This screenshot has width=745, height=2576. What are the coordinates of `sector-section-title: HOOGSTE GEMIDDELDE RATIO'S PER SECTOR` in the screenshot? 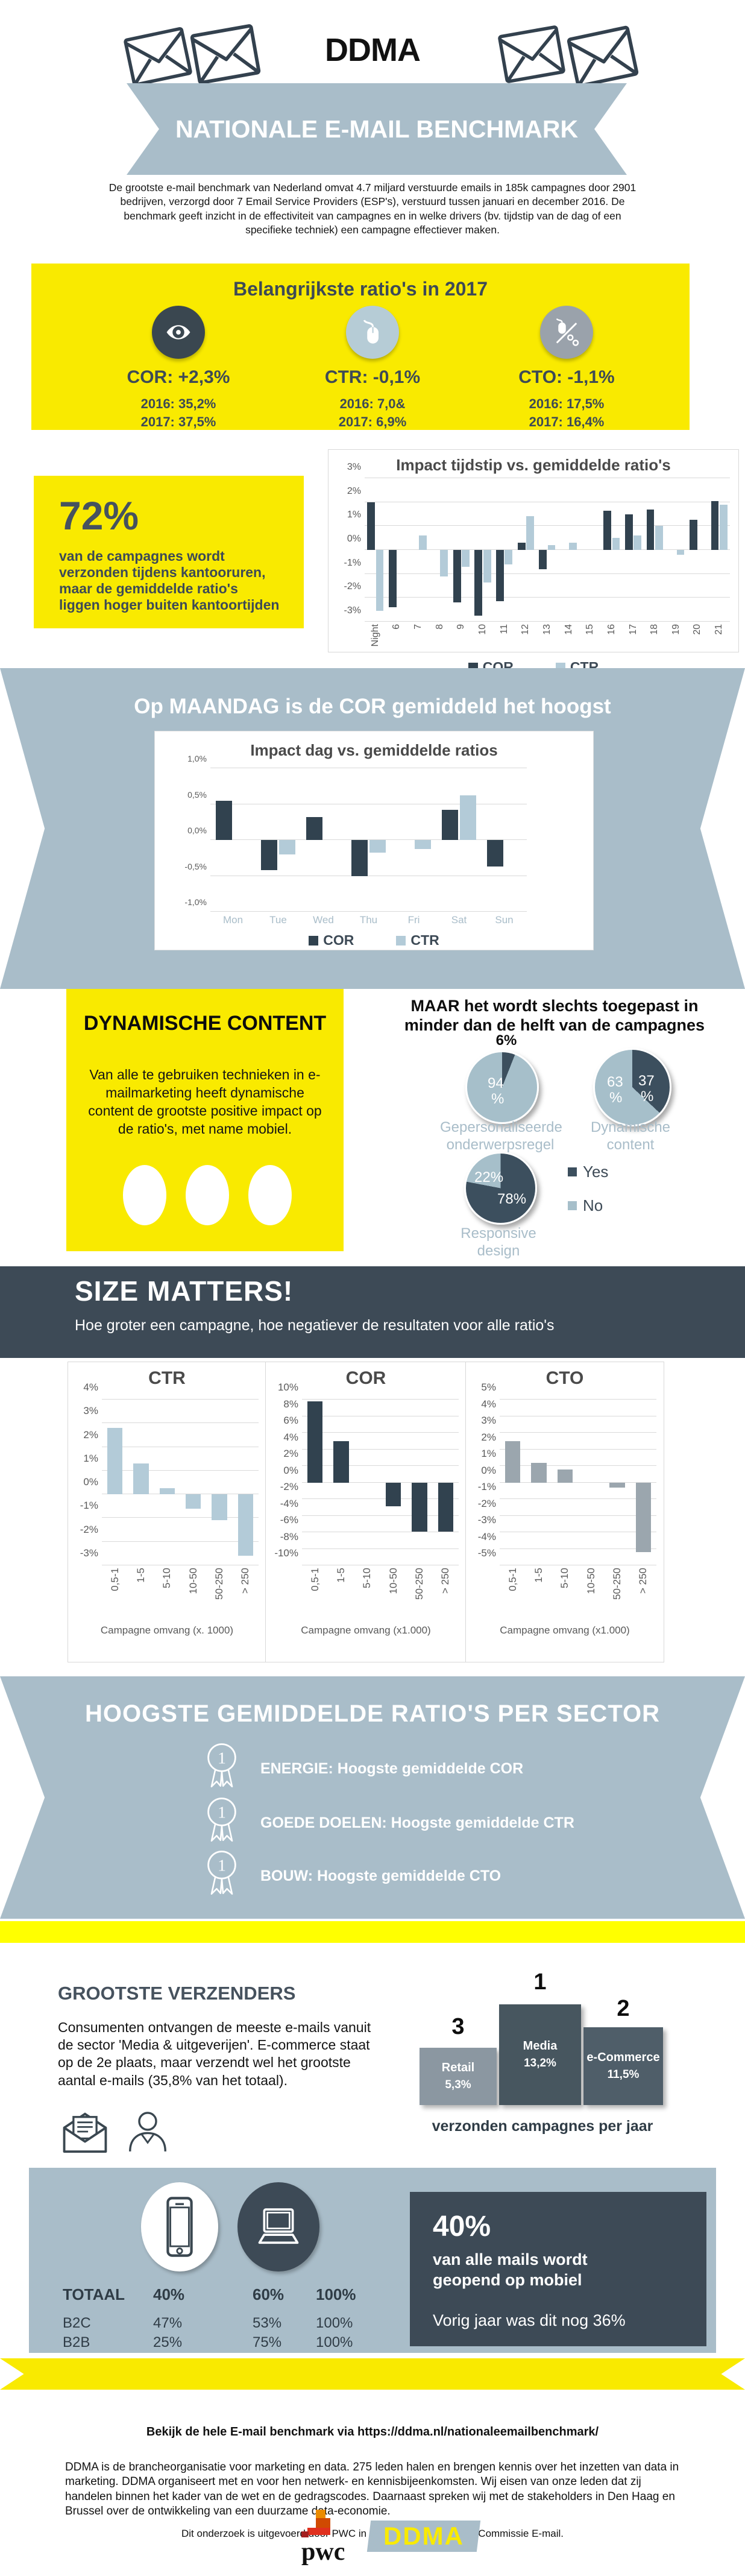 It's located at (372, 1713).